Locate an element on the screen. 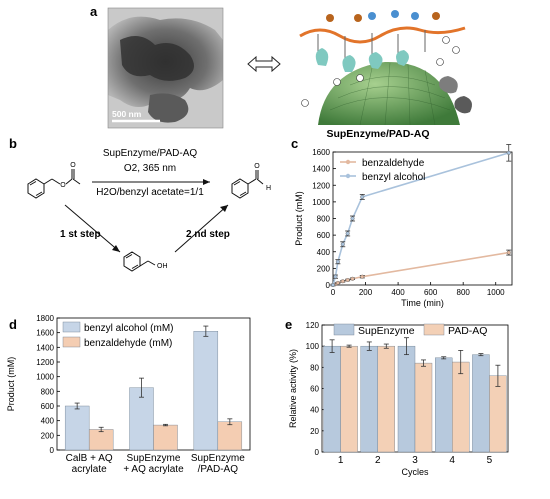  double-arrow-icon is located at coordinates (264, 64).